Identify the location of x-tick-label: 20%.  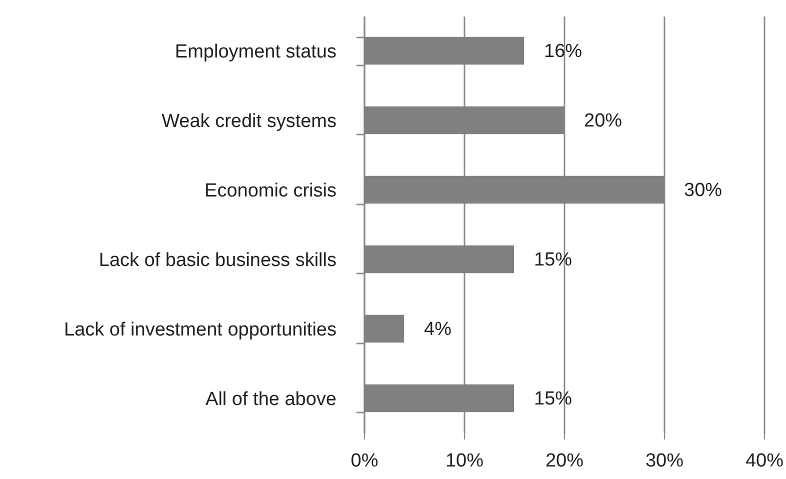
(564, 461).